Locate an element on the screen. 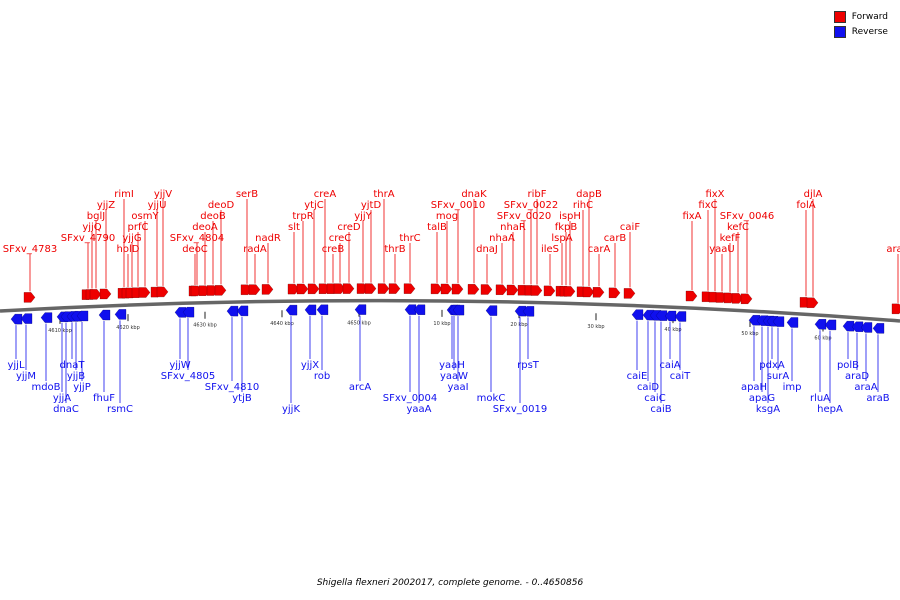 The width and height of the screenshot is (900, 600). forward-gene-label: dnaJ is located at coordinates (487, 249).